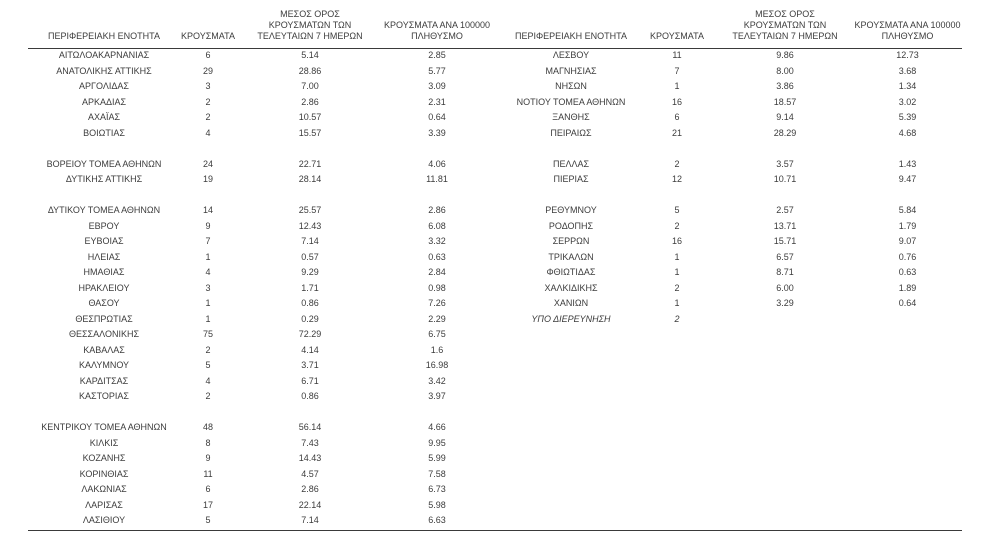  What do you see at coordinates (310, 380) in the screenshot?
I see `cell-avg7: 6.71` at bounding box center [310, 380].